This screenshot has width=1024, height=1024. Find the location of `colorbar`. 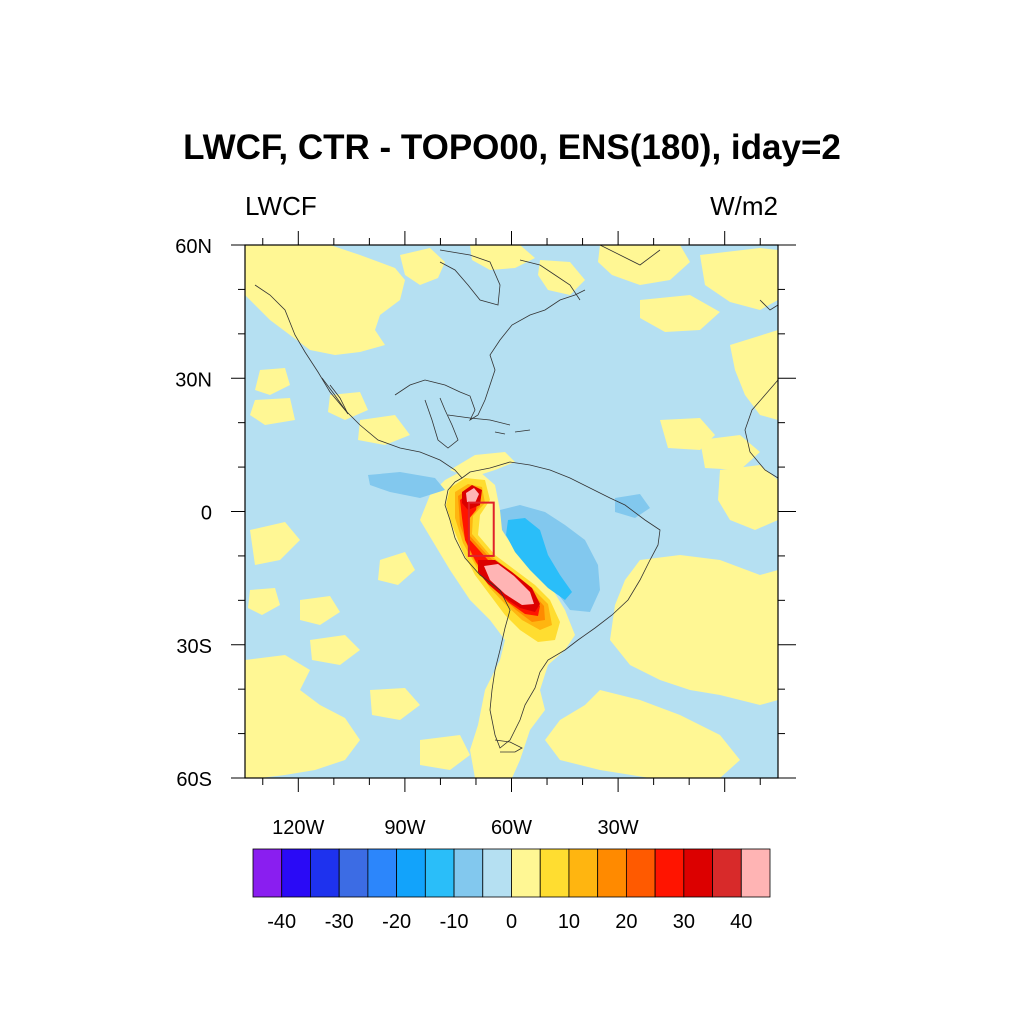

colorbar is located at coordinates (511, 873).